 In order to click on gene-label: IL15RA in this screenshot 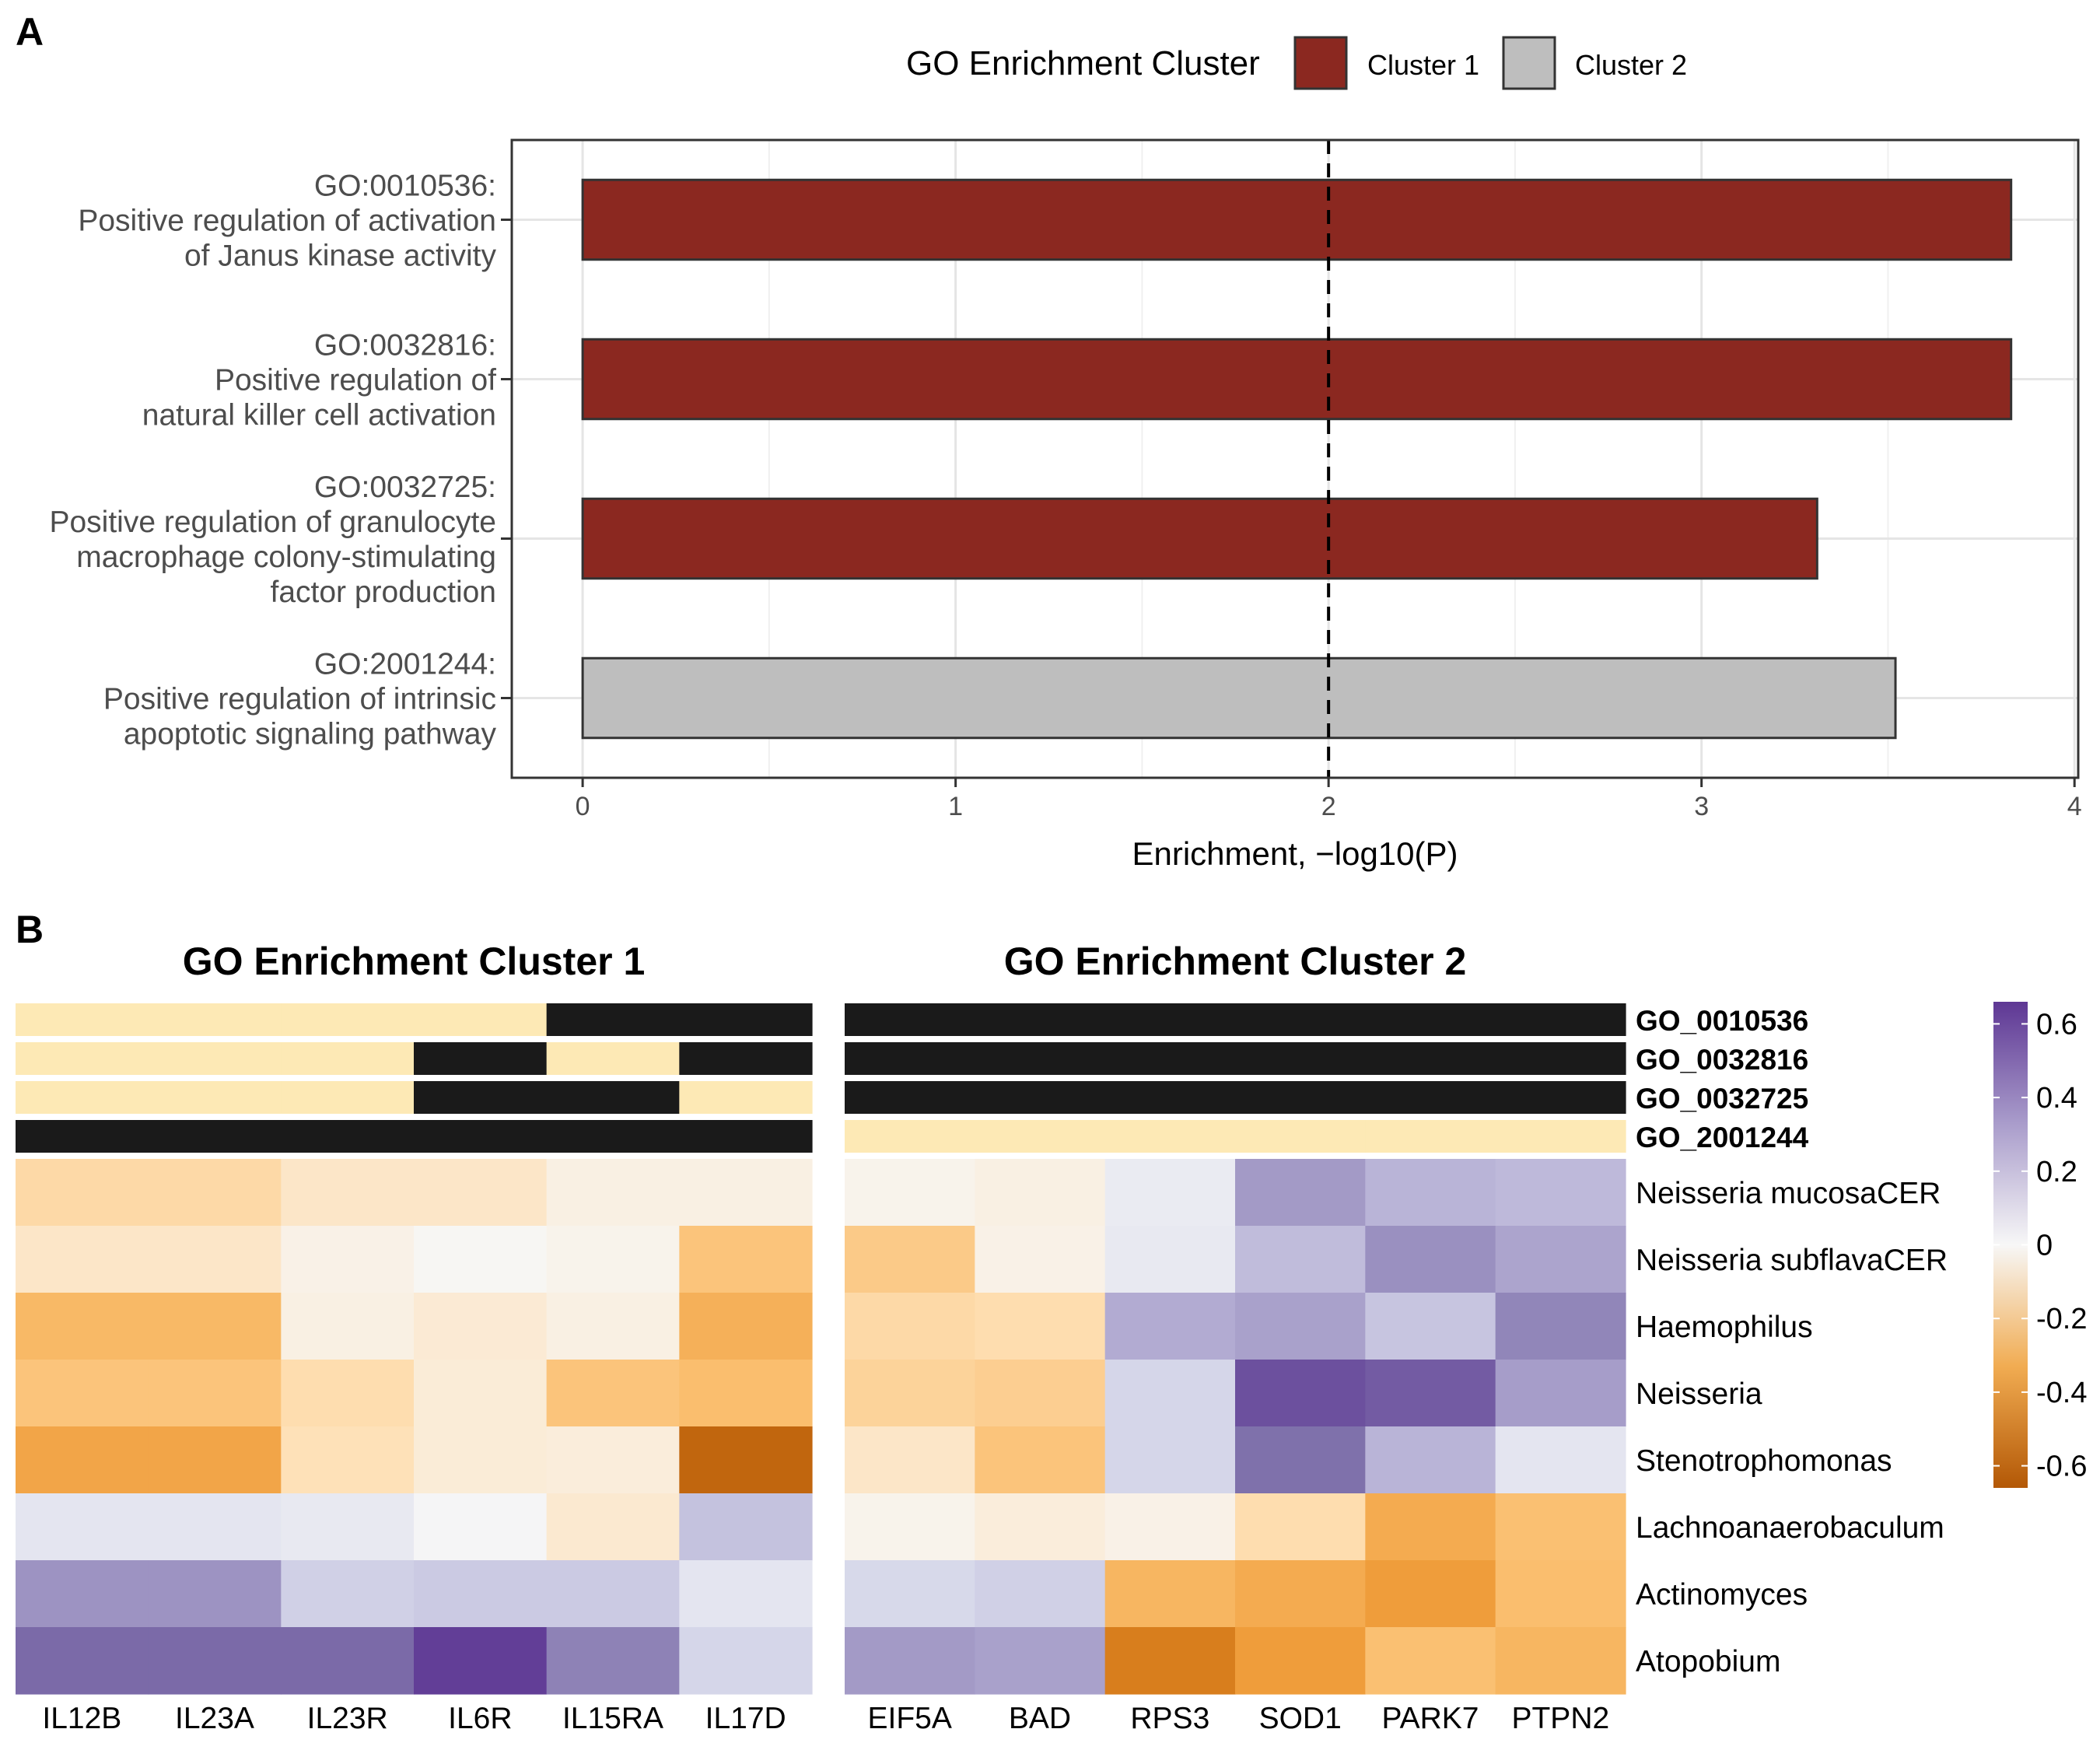, I will do `click(613, 1718)`.